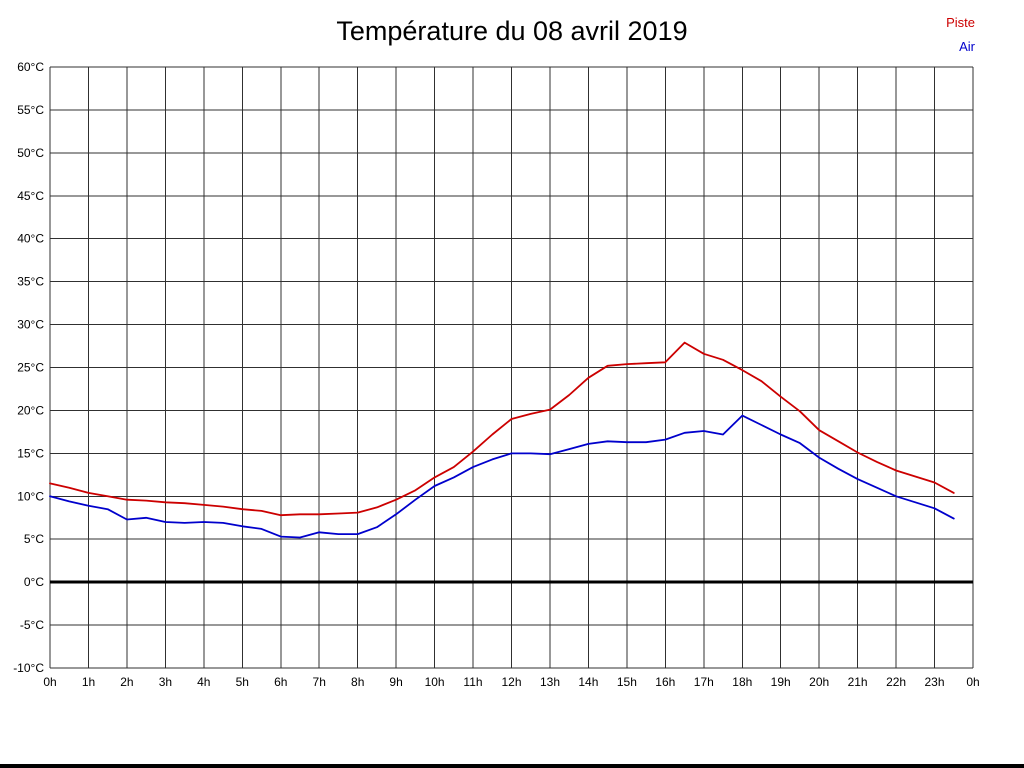 This screenshot has width=1024, height=768. I want to click on x-tick-label: 23h, so click(934, 682).